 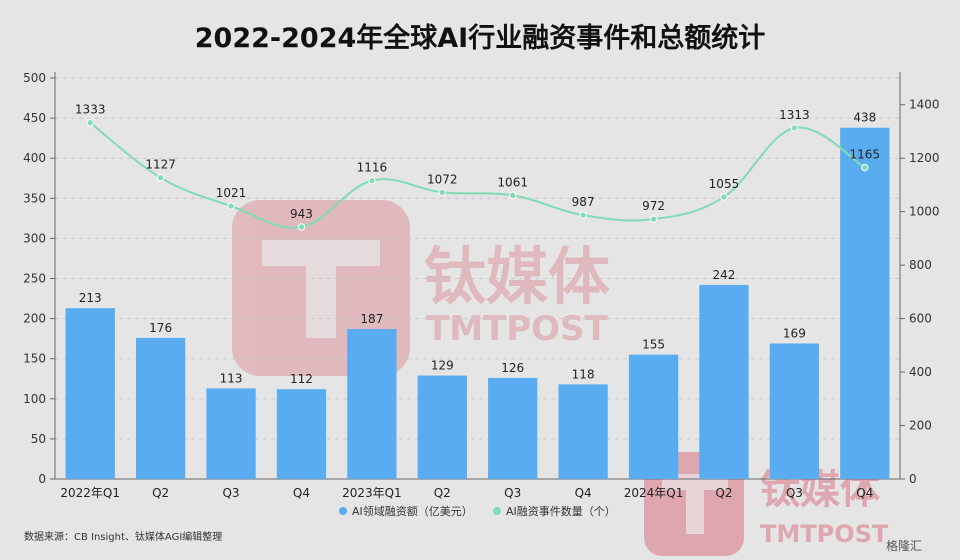 What do you see at coordinates (34, 319) in the screenshot?
I see `left-tick-label: 200` at bounding box center [34, 319].